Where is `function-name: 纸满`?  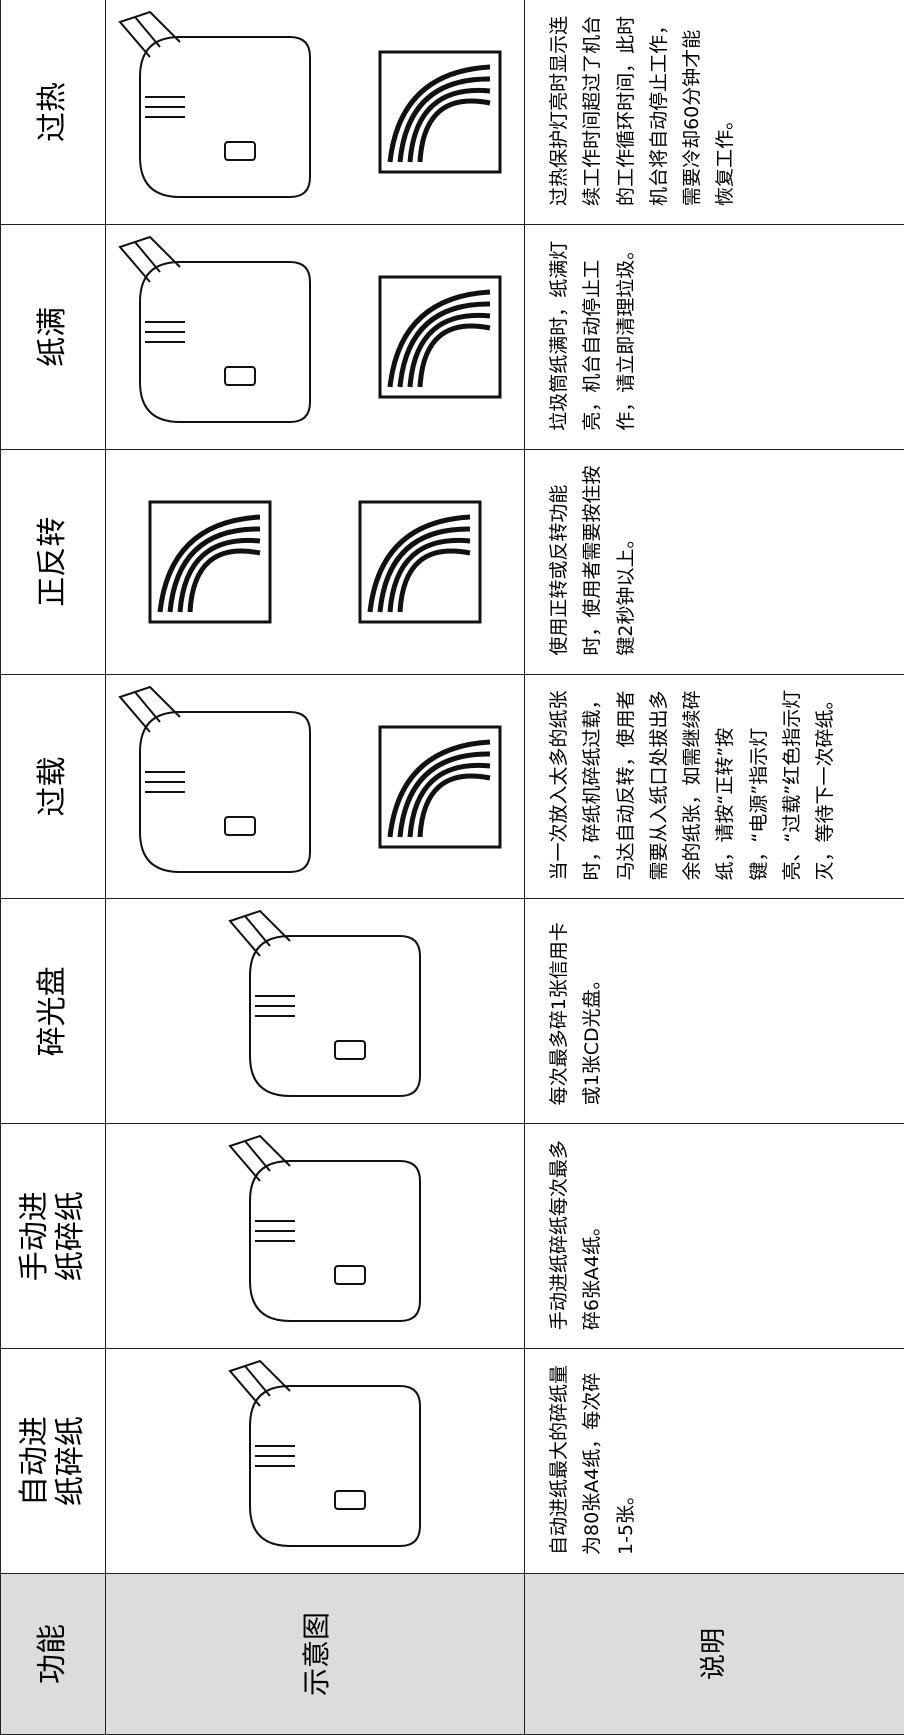 function-name: 纸满 is located at coordinates (52, 336).